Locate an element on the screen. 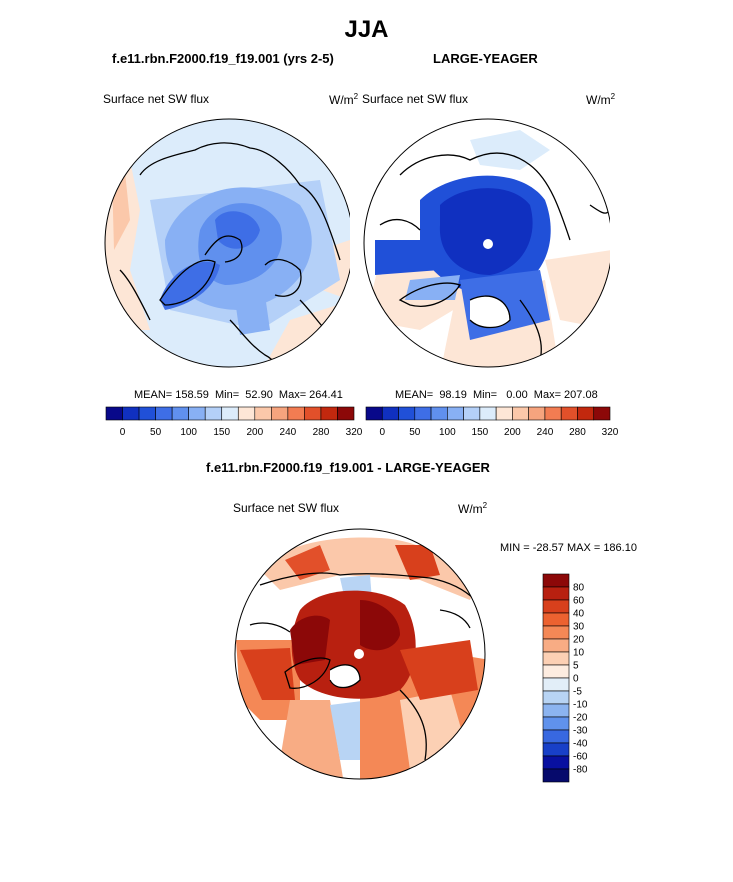  diff-panel-variable: Surface net SW flux is located at coordinates (286, 508).